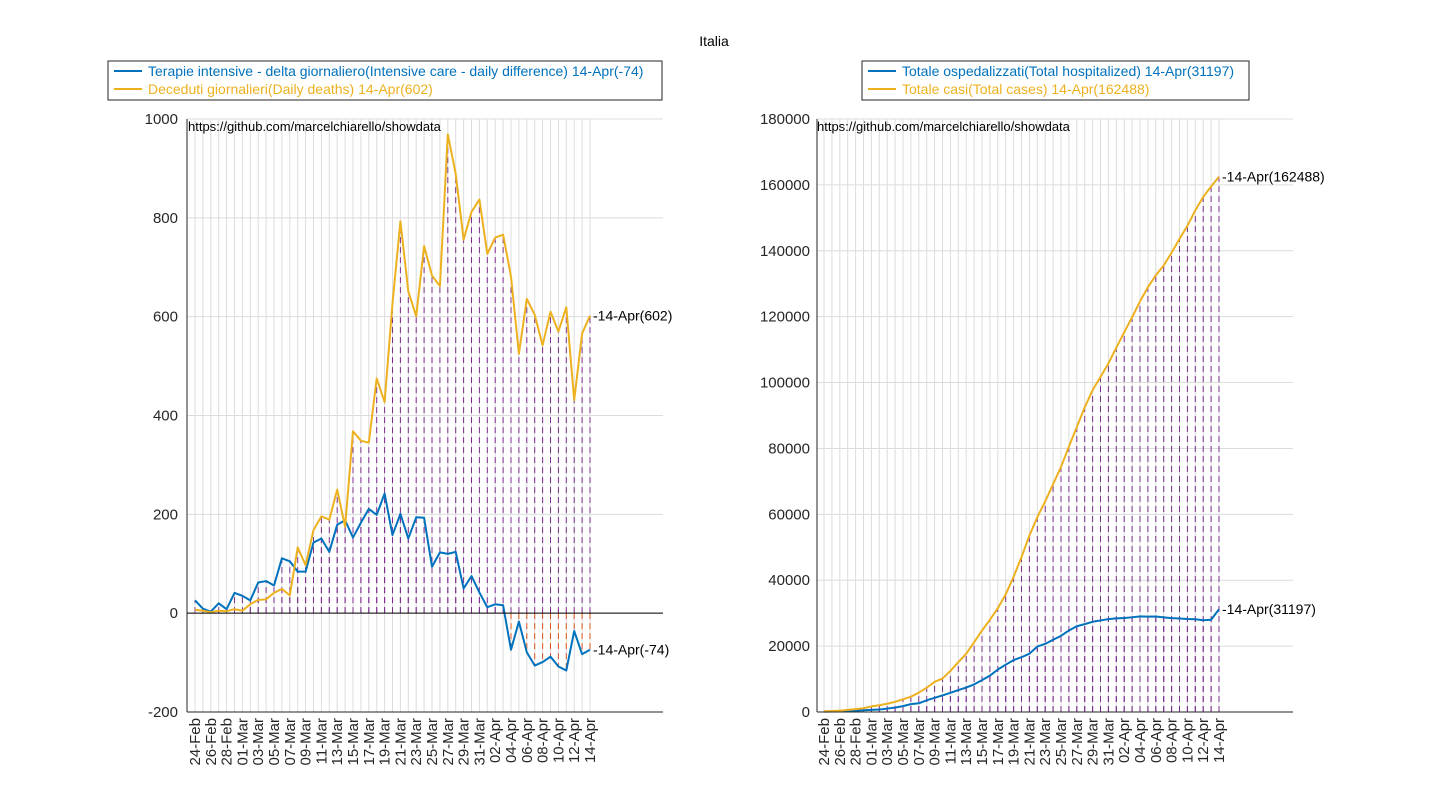 The image size is (1430, 800). Describe the element at coordinates (165, 416) in the screenshot. I see `y-tick-label: 400` at that location.